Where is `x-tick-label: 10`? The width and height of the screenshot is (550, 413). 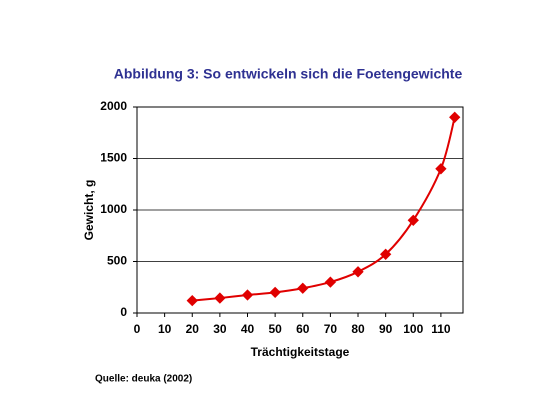 x-tick-label: 10 is located at coordinates (165, 329).